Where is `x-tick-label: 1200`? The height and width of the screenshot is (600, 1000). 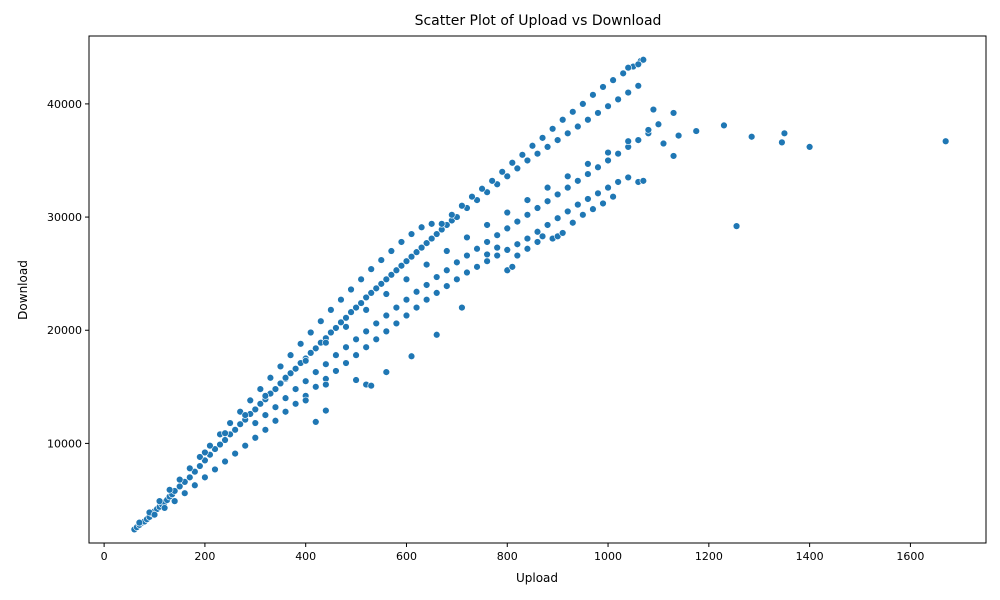 x-tick-label: 1200 is located at coordinates (709, 556).